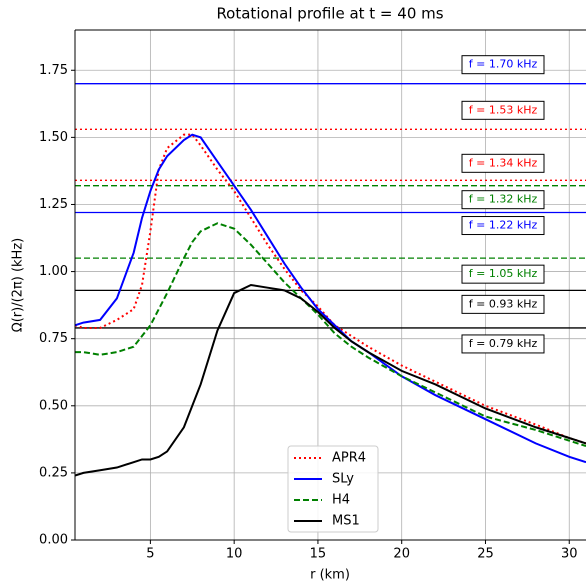 The image size is (586, 582). I want to click on y-tick-label: 1.50, so click(53, 137).